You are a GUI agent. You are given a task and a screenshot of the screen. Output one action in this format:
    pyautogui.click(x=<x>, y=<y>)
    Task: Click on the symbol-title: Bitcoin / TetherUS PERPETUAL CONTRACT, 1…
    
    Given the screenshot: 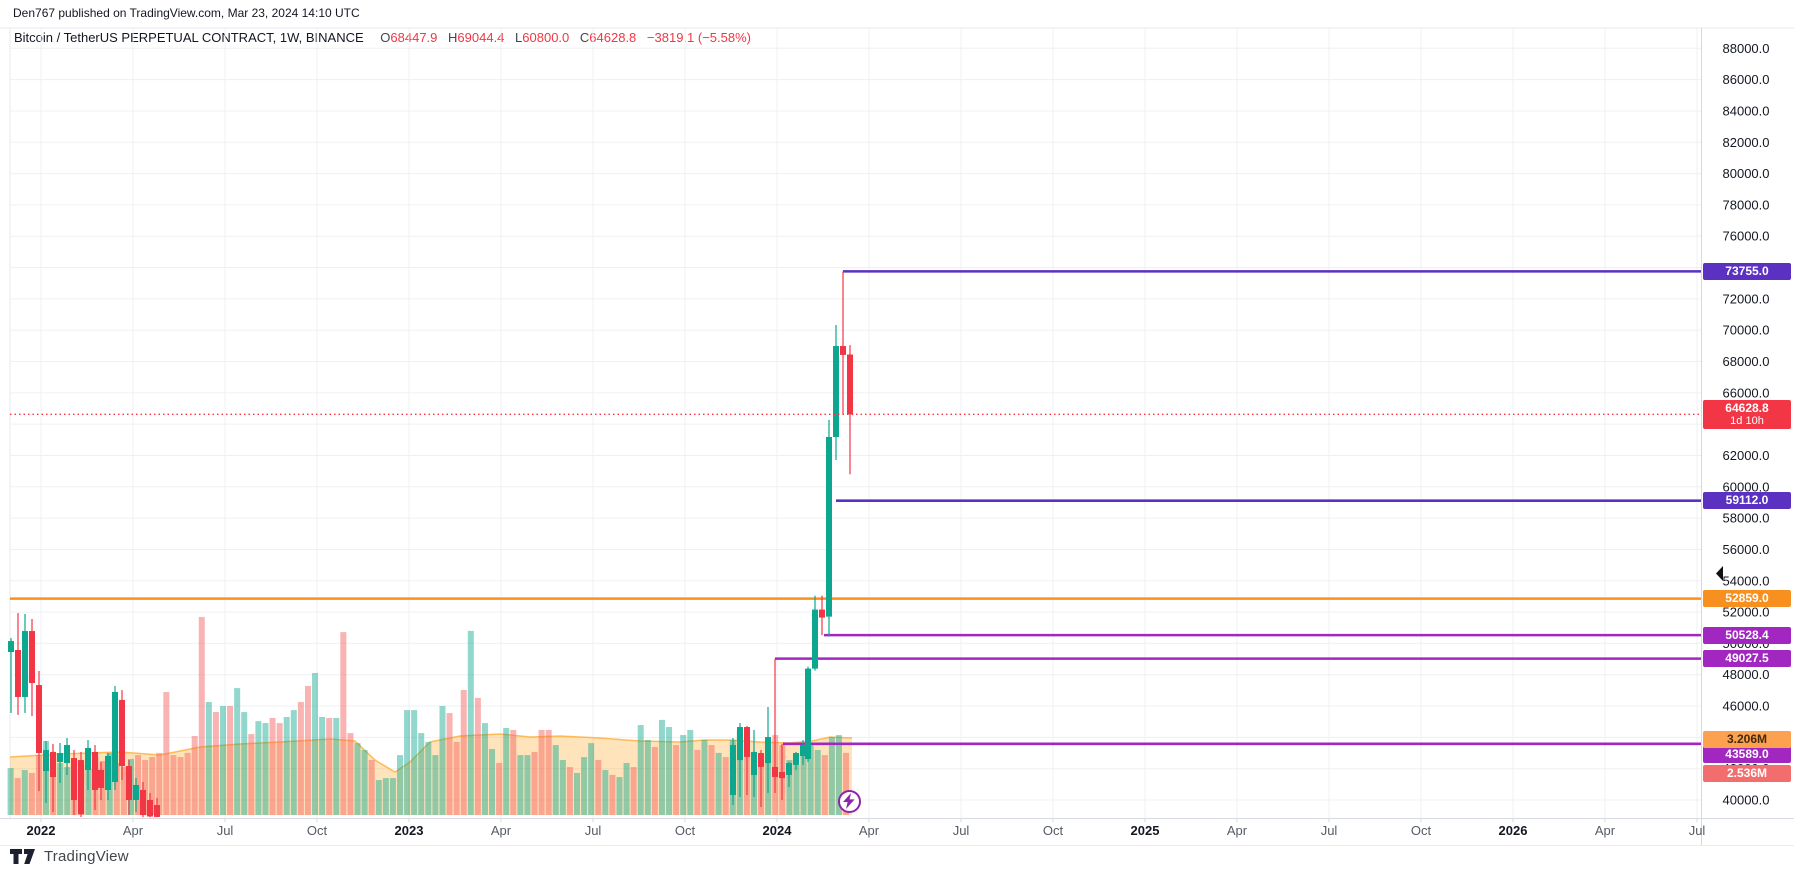 What is the action you would take?
    pyautogui.click(x=189, y=37)
    